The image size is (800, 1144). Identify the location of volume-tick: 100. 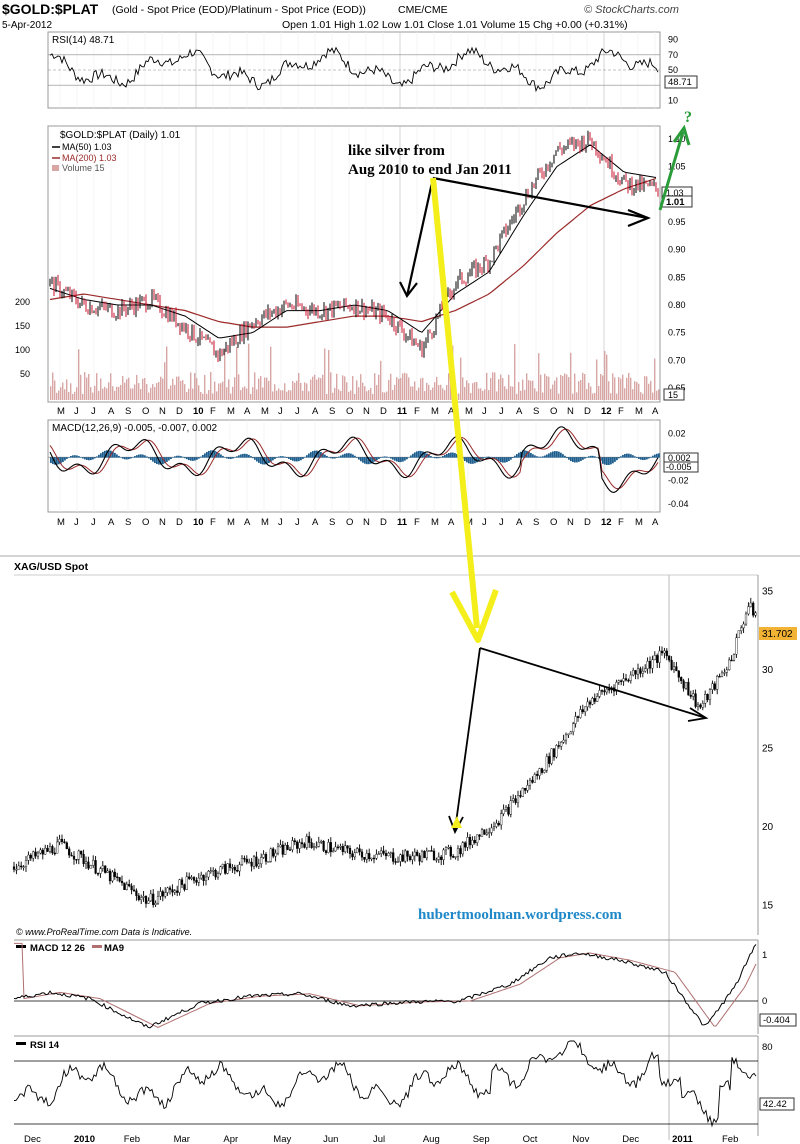
(22, 350).